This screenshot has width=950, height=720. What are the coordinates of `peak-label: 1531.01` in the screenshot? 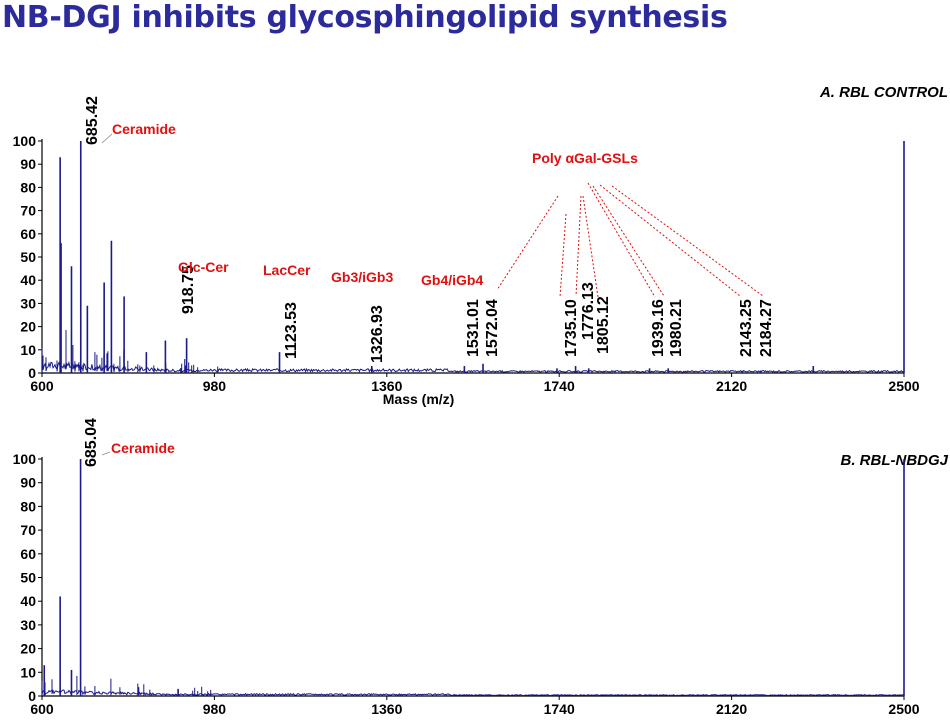 It's located at (473, 328).